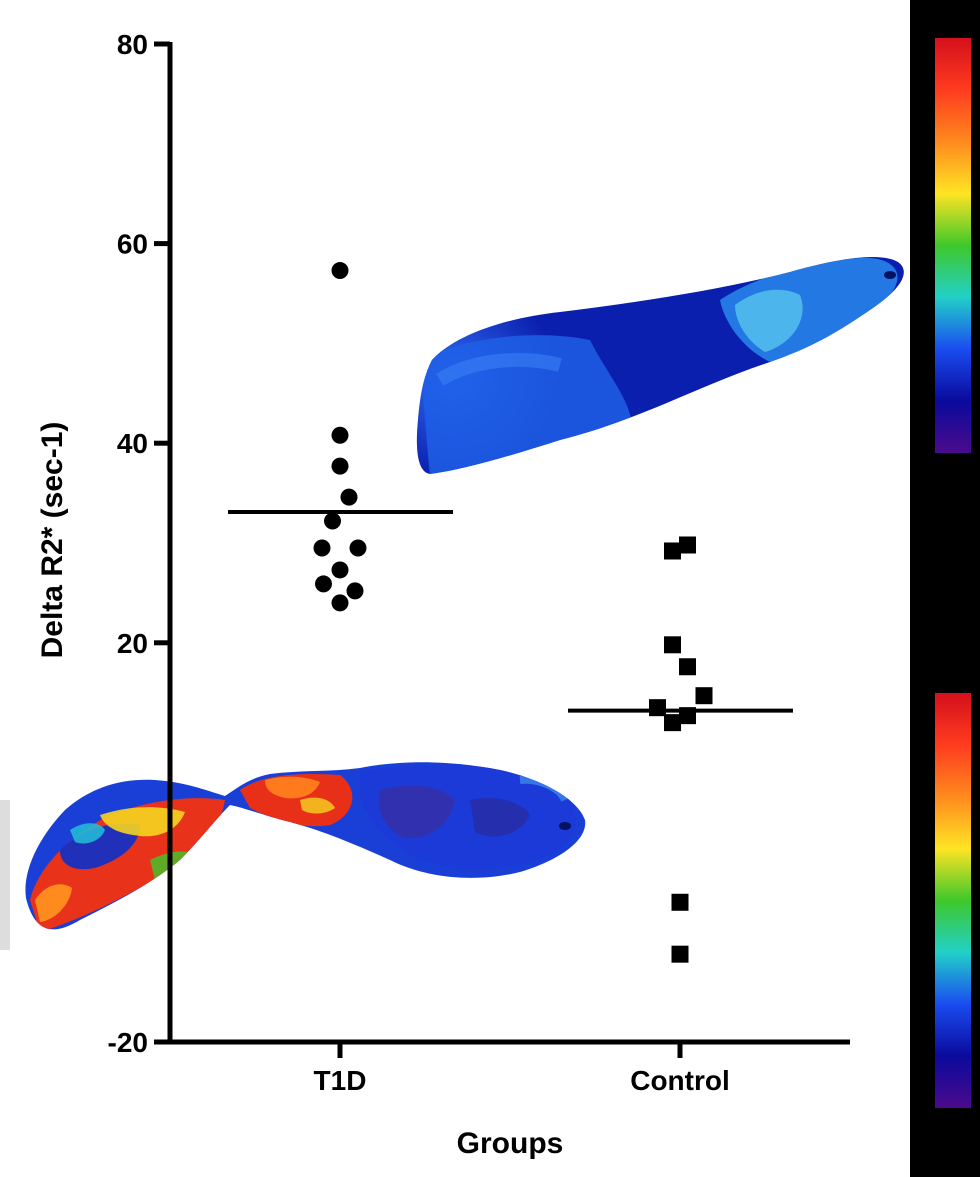 The image size is (980, 1177). What do you see at coordinates (52, 540) in the screenshot?
I see `y-axis-title: Delta R2* (sec-1)` at bounding box center [52, 540].